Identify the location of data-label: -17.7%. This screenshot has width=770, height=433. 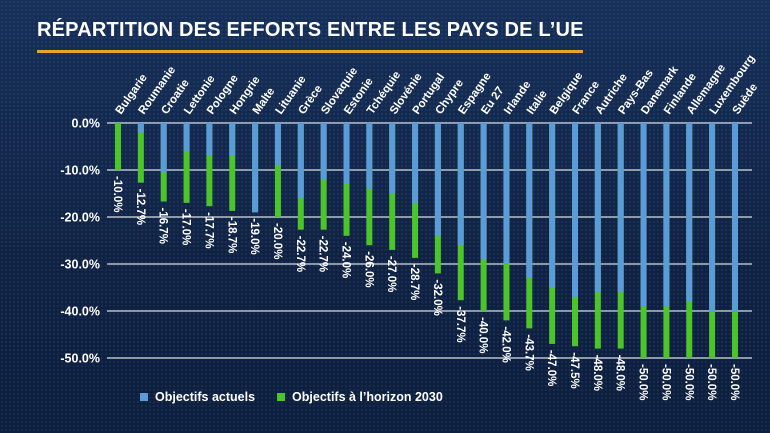
(208, 230).